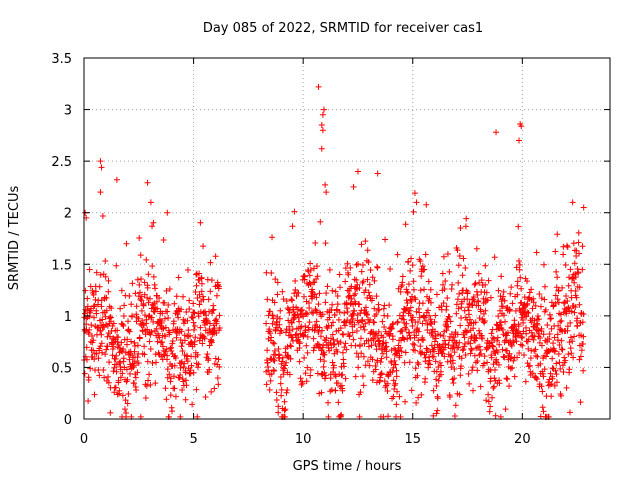 The image size is (640, 480). What do you see at coordinates (61, 162) in the screenshot?
I see `y-tick-label: 2.5` at bounding box center [61, 162].